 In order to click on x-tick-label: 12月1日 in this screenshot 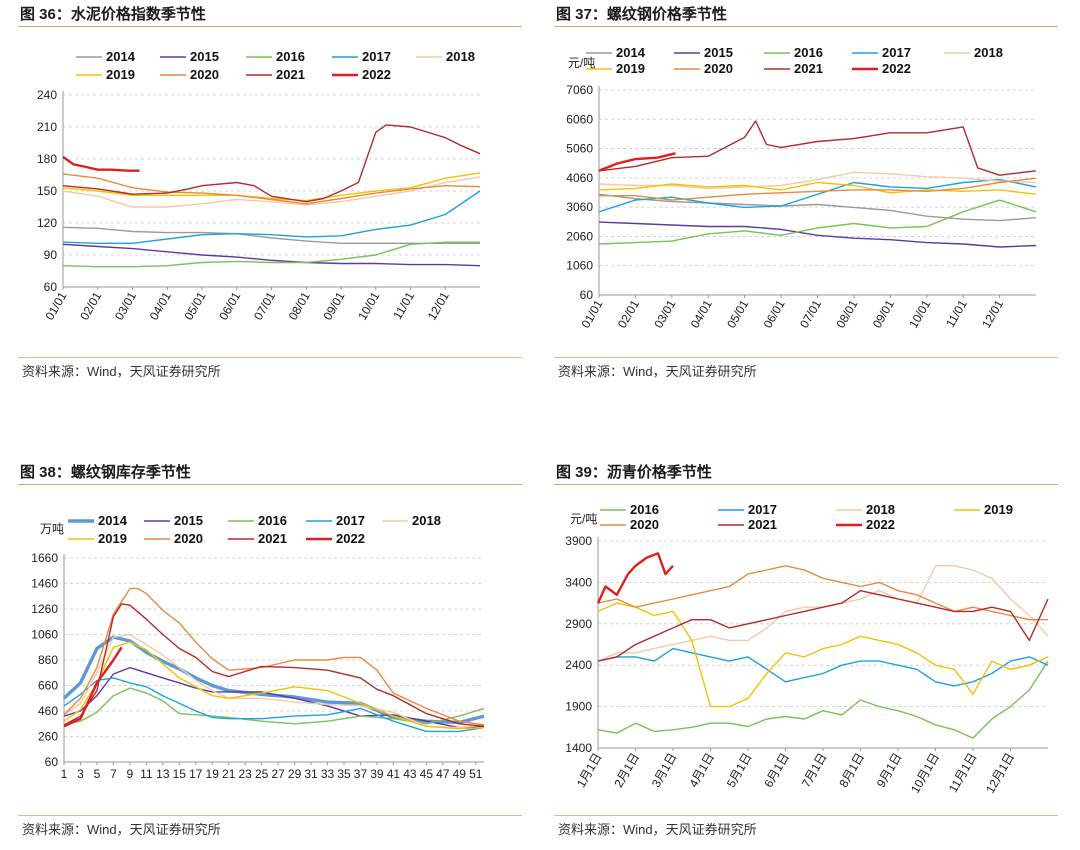, I will do `click(1000, 773)`.